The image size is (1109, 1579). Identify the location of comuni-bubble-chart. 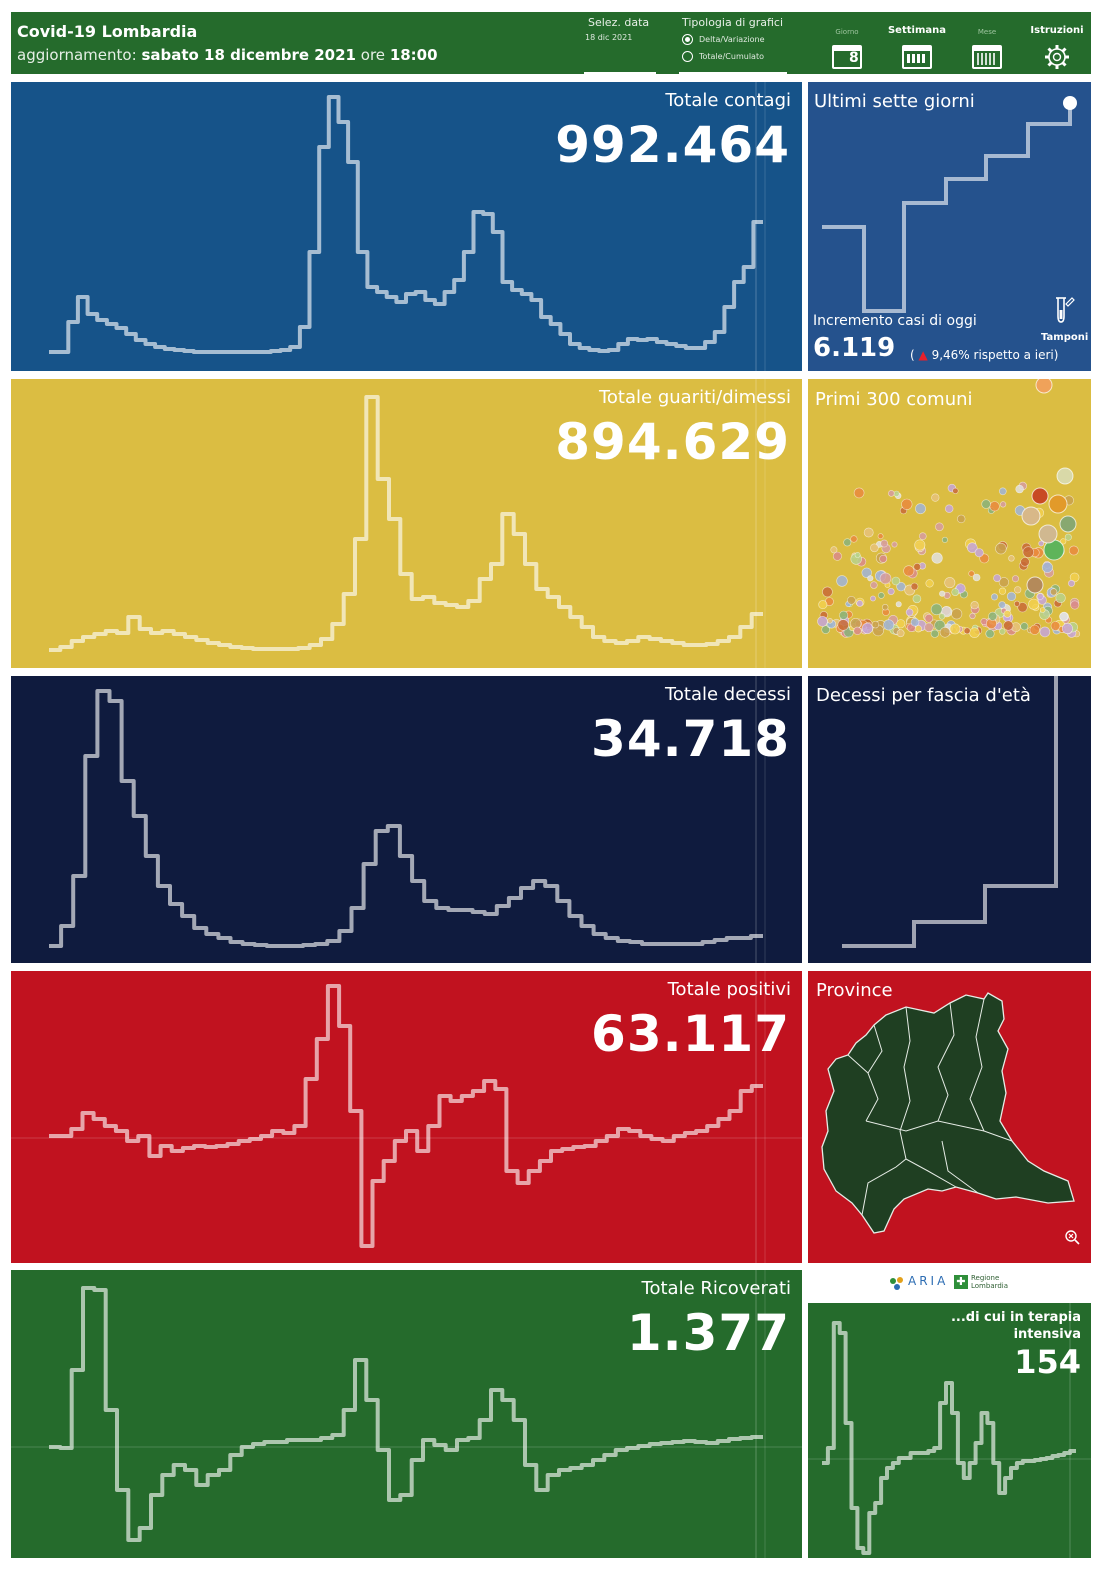
(949, 523).